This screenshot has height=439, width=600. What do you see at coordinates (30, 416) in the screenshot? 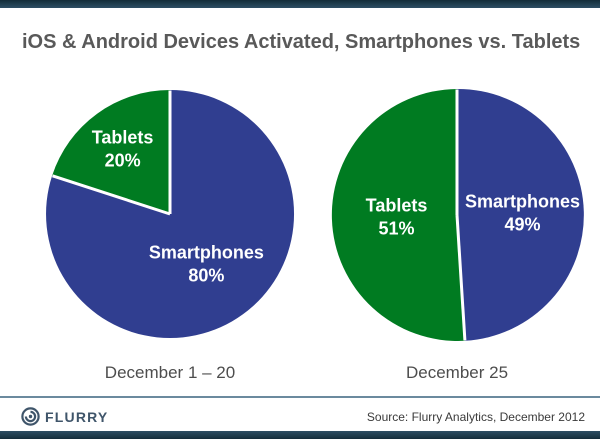
I see `flurry-logo-icon` at bounding box center [30, 416].